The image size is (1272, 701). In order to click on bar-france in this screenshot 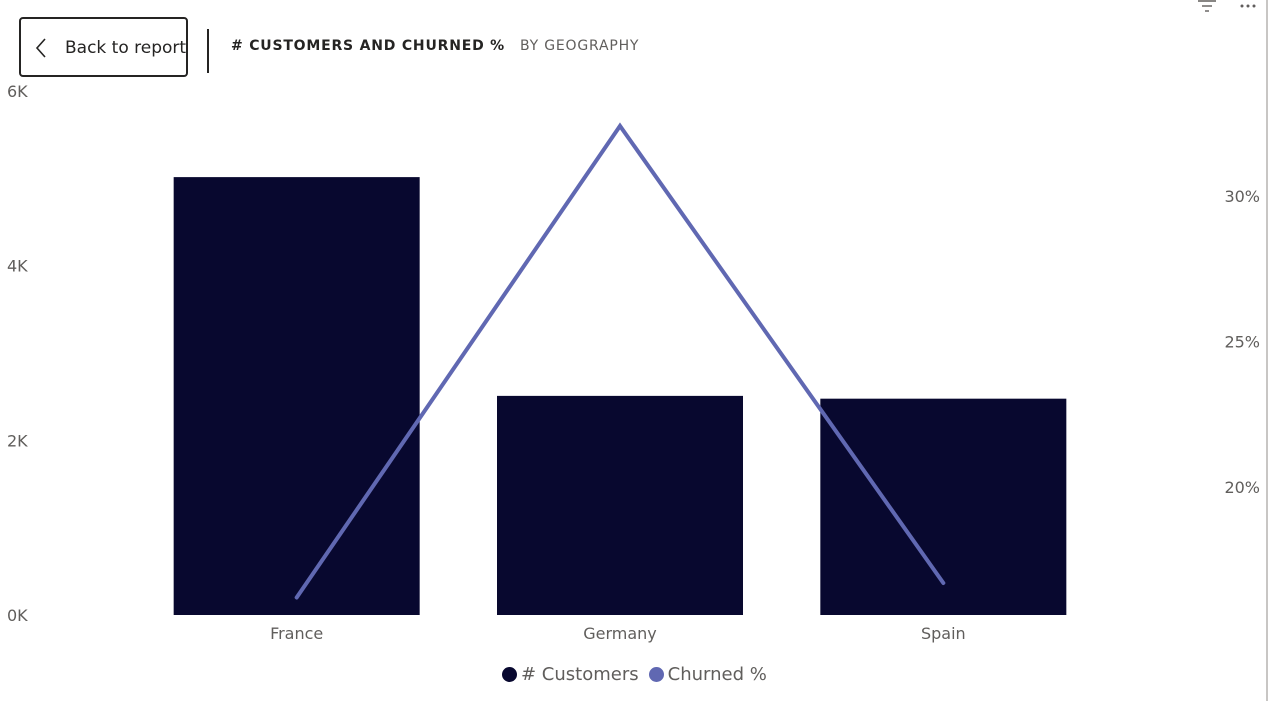, I will do `click(296, 396)`.